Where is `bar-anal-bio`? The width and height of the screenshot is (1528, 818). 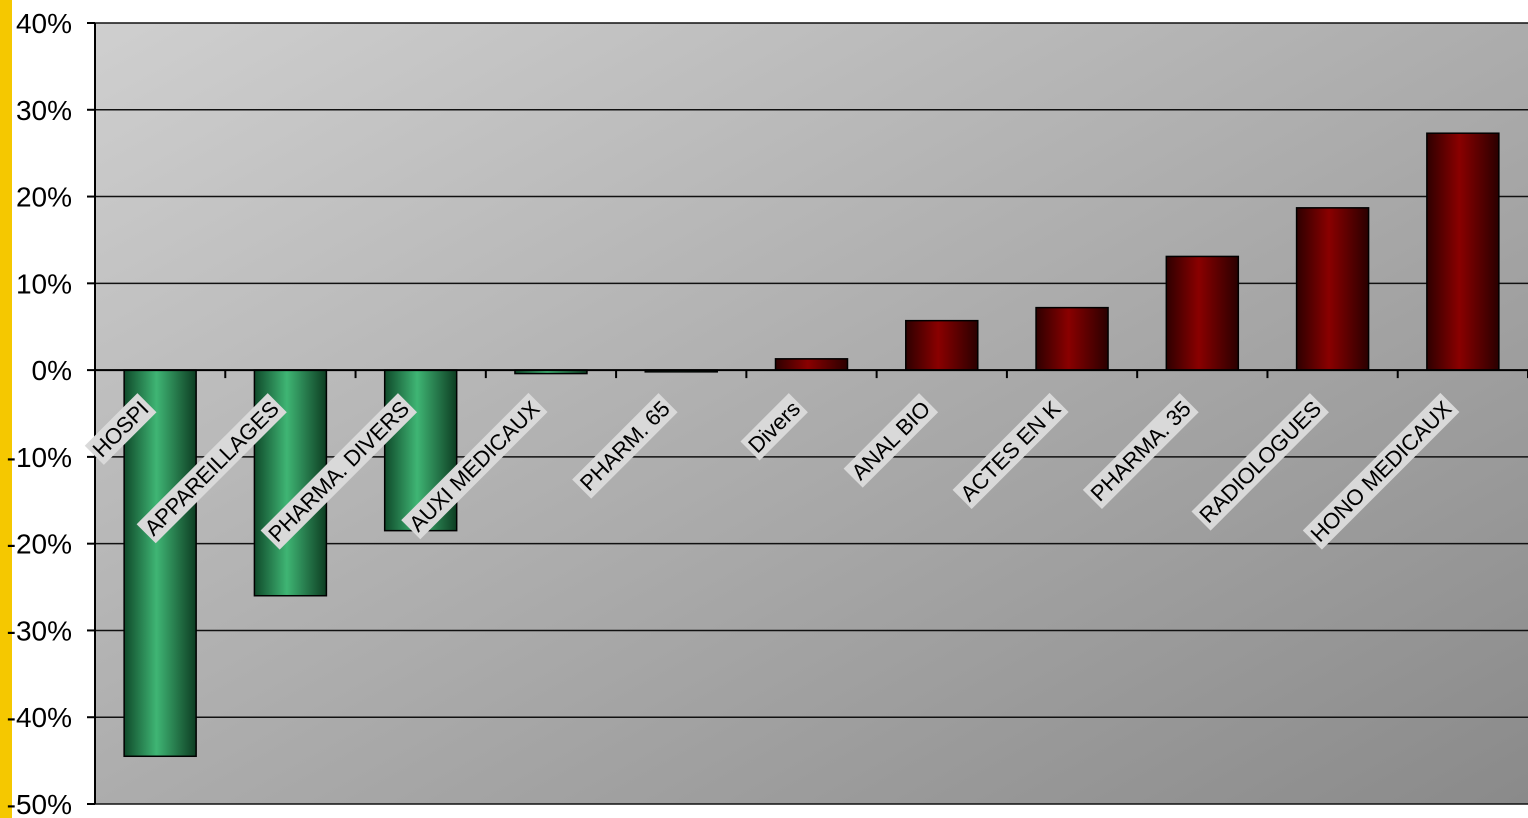
bar-anal-bio is located at coordinates (942, 345).